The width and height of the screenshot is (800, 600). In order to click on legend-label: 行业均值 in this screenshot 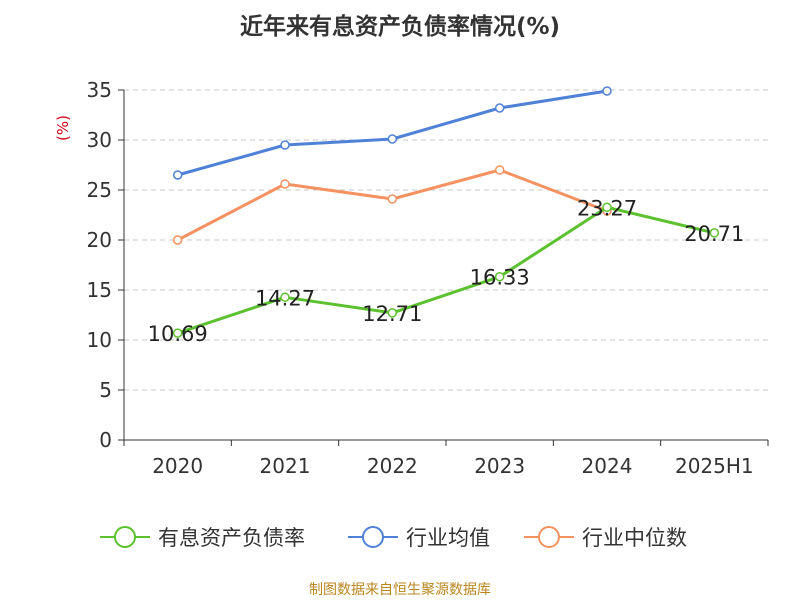, I will do `click(448, 538)`.